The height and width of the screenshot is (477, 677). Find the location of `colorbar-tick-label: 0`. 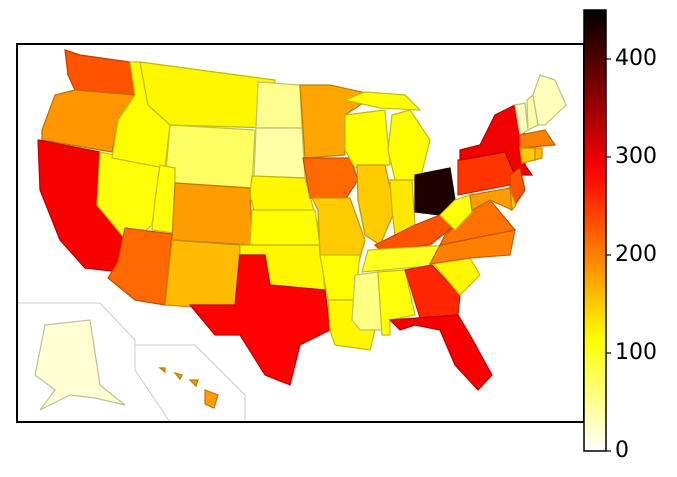

colorbar-tick-label: 0 is located at coordinates (622, 450).